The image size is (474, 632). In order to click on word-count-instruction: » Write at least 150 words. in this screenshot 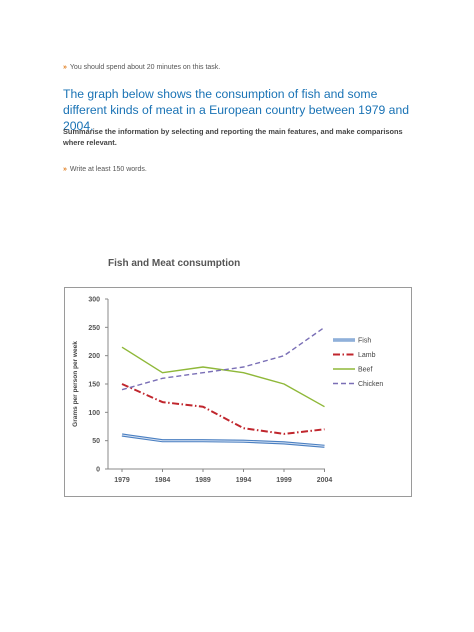, I will do `click(105, 169)`.